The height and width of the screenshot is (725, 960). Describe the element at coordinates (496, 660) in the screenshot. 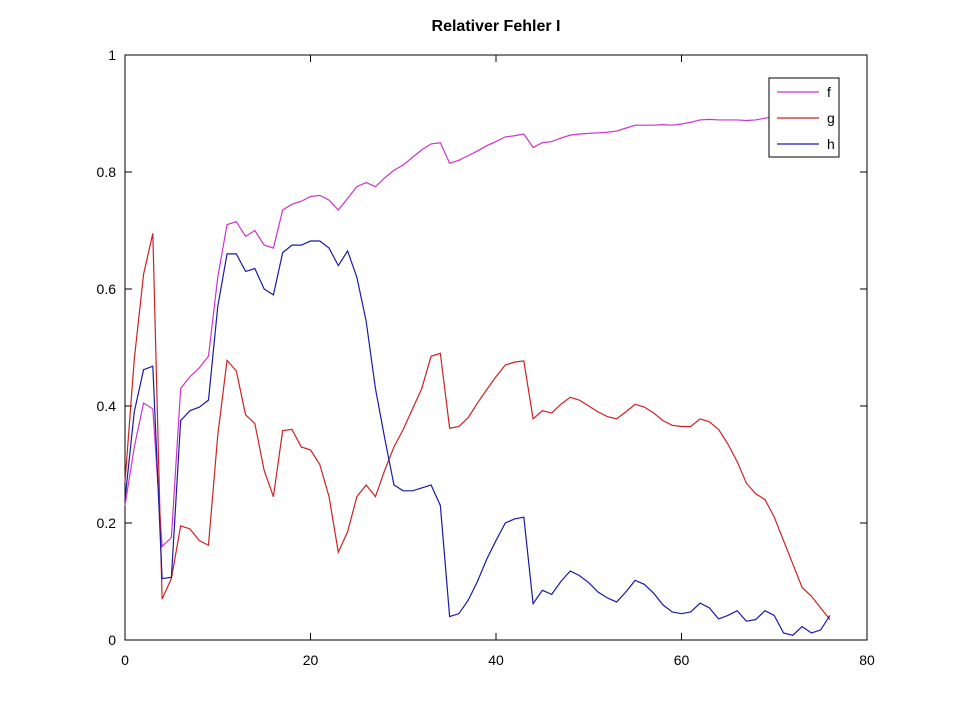

I see `x-tick-label: 40` at that location.